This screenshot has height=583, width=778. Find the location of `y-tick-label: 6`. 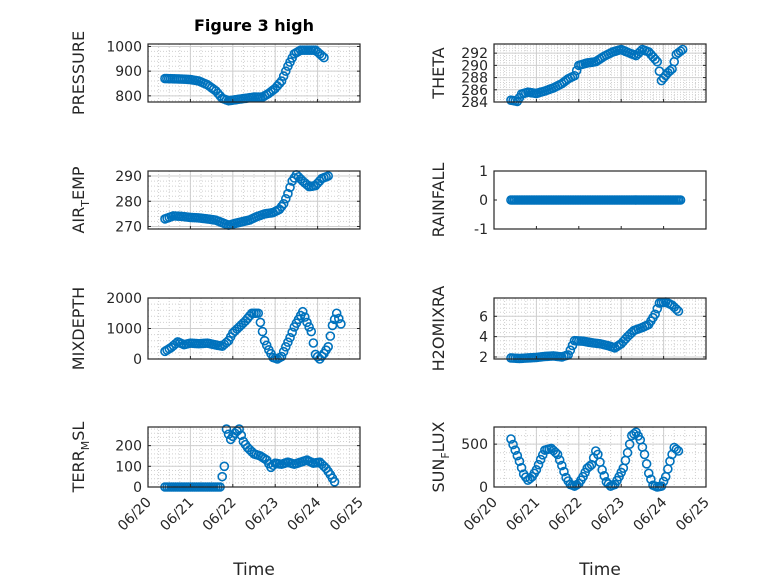

y-tick-label: 6 is located at coordinates (483, 317).